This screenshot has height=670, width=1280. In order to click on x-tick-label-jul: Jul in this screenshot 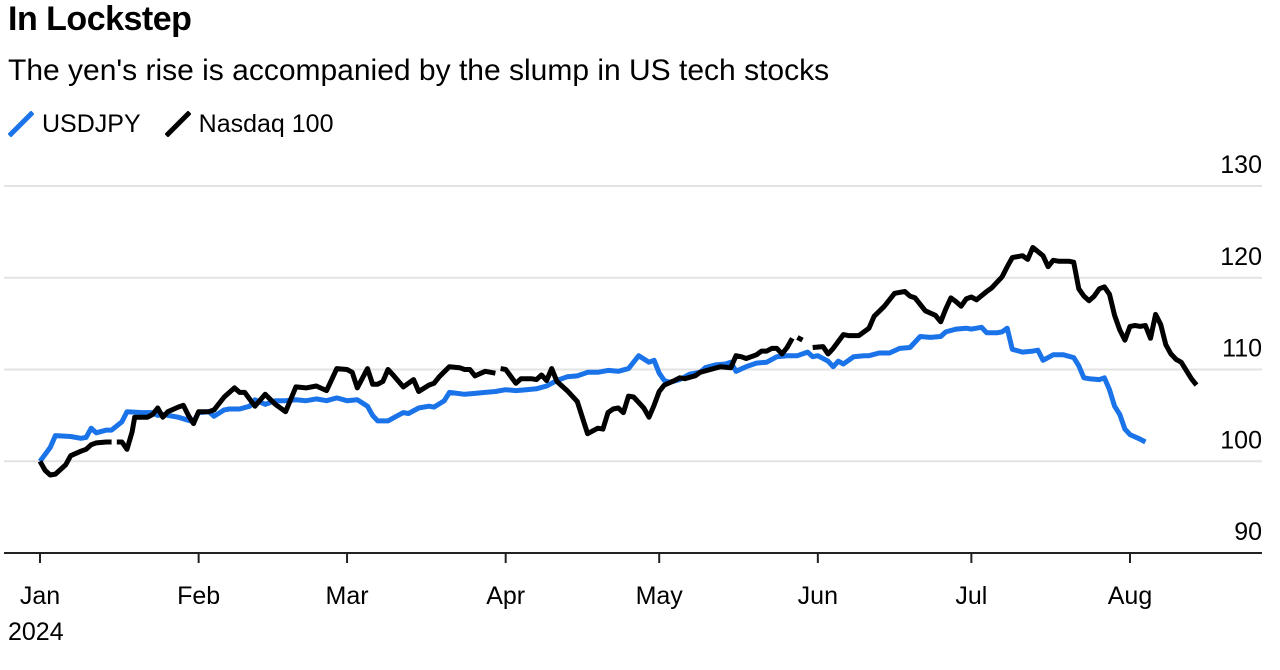, I will do `click(971, 596)`.